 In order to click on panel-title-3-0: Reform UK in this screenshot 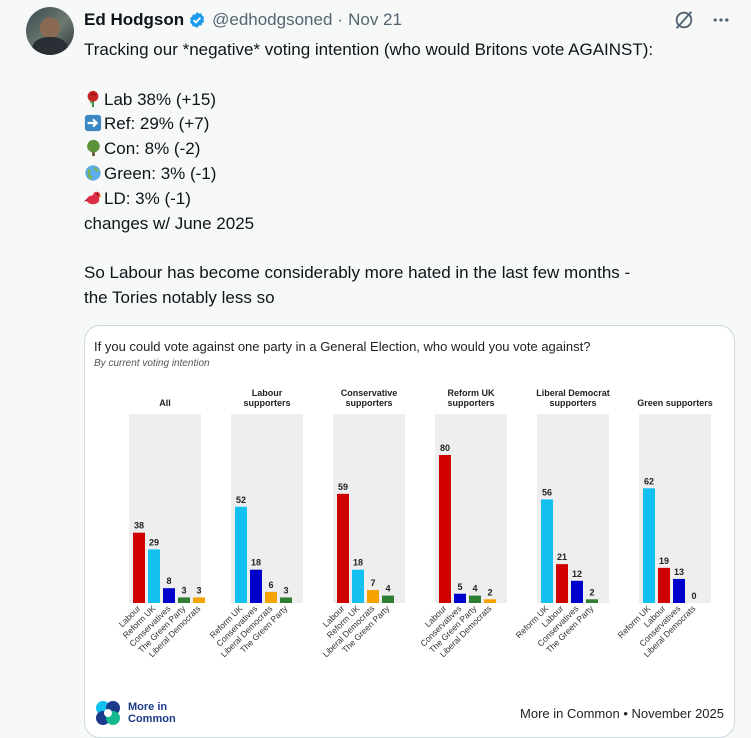, I will do `click(471, 393)`.